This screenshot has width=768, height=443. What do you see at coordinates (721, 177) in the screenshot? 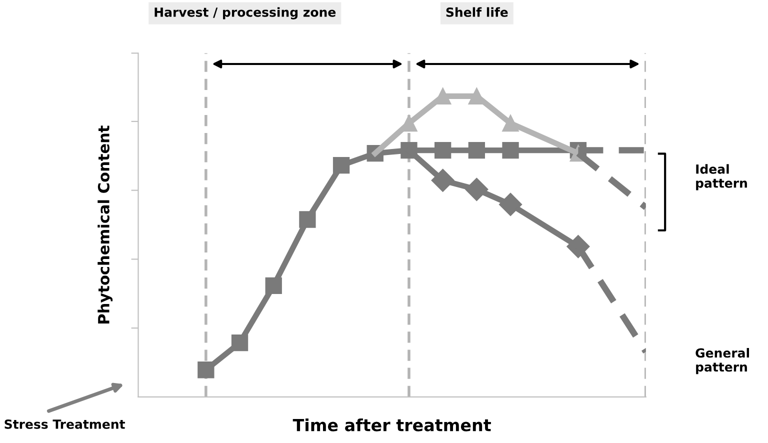
I see `text: Ideal pattern` at bounding box center [721, 177].